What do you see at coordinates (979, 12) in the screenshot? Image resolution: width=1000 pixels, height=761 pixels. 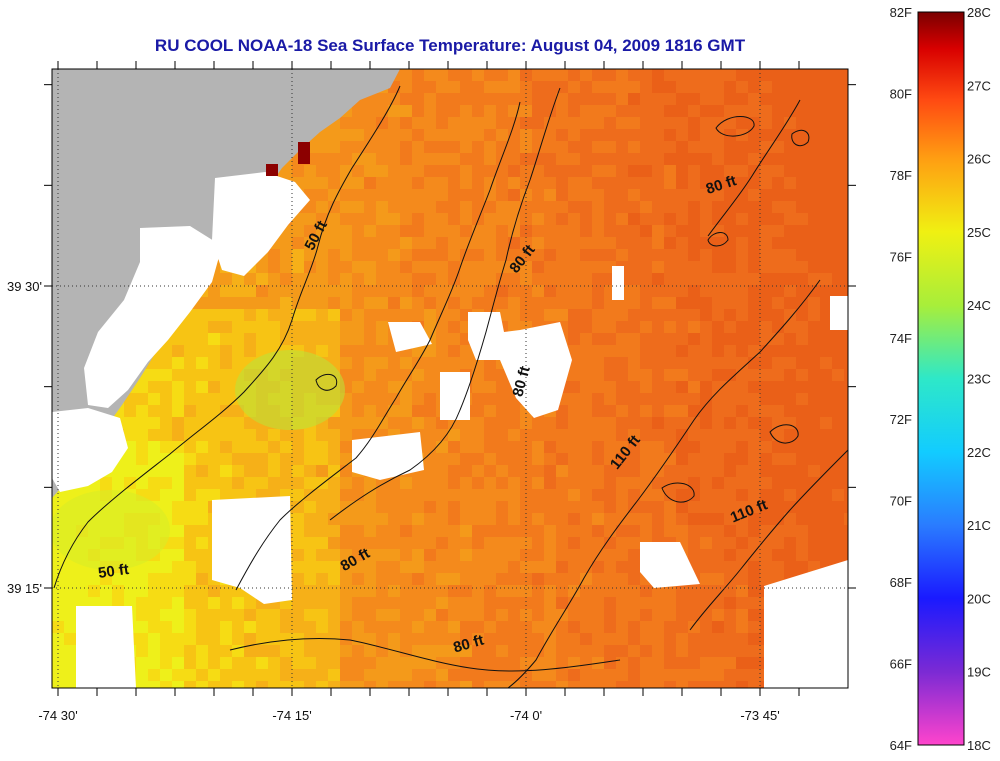 I see `colorbar-c-label: 28C` at bounding box center [979, 12].